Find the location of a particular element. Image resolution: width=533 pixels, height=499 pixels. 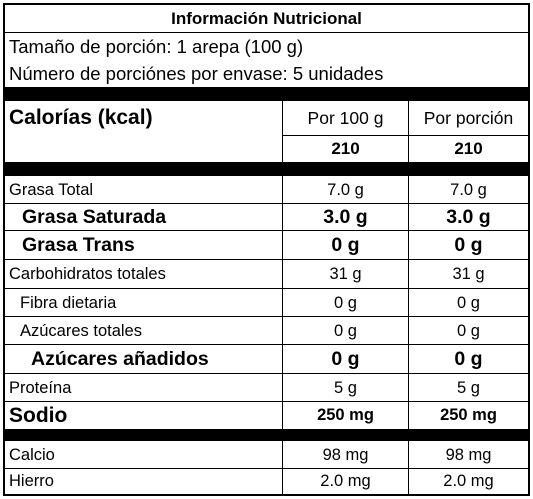

nutrient-per-100g: 31 g is located at coordinates (345, 274).